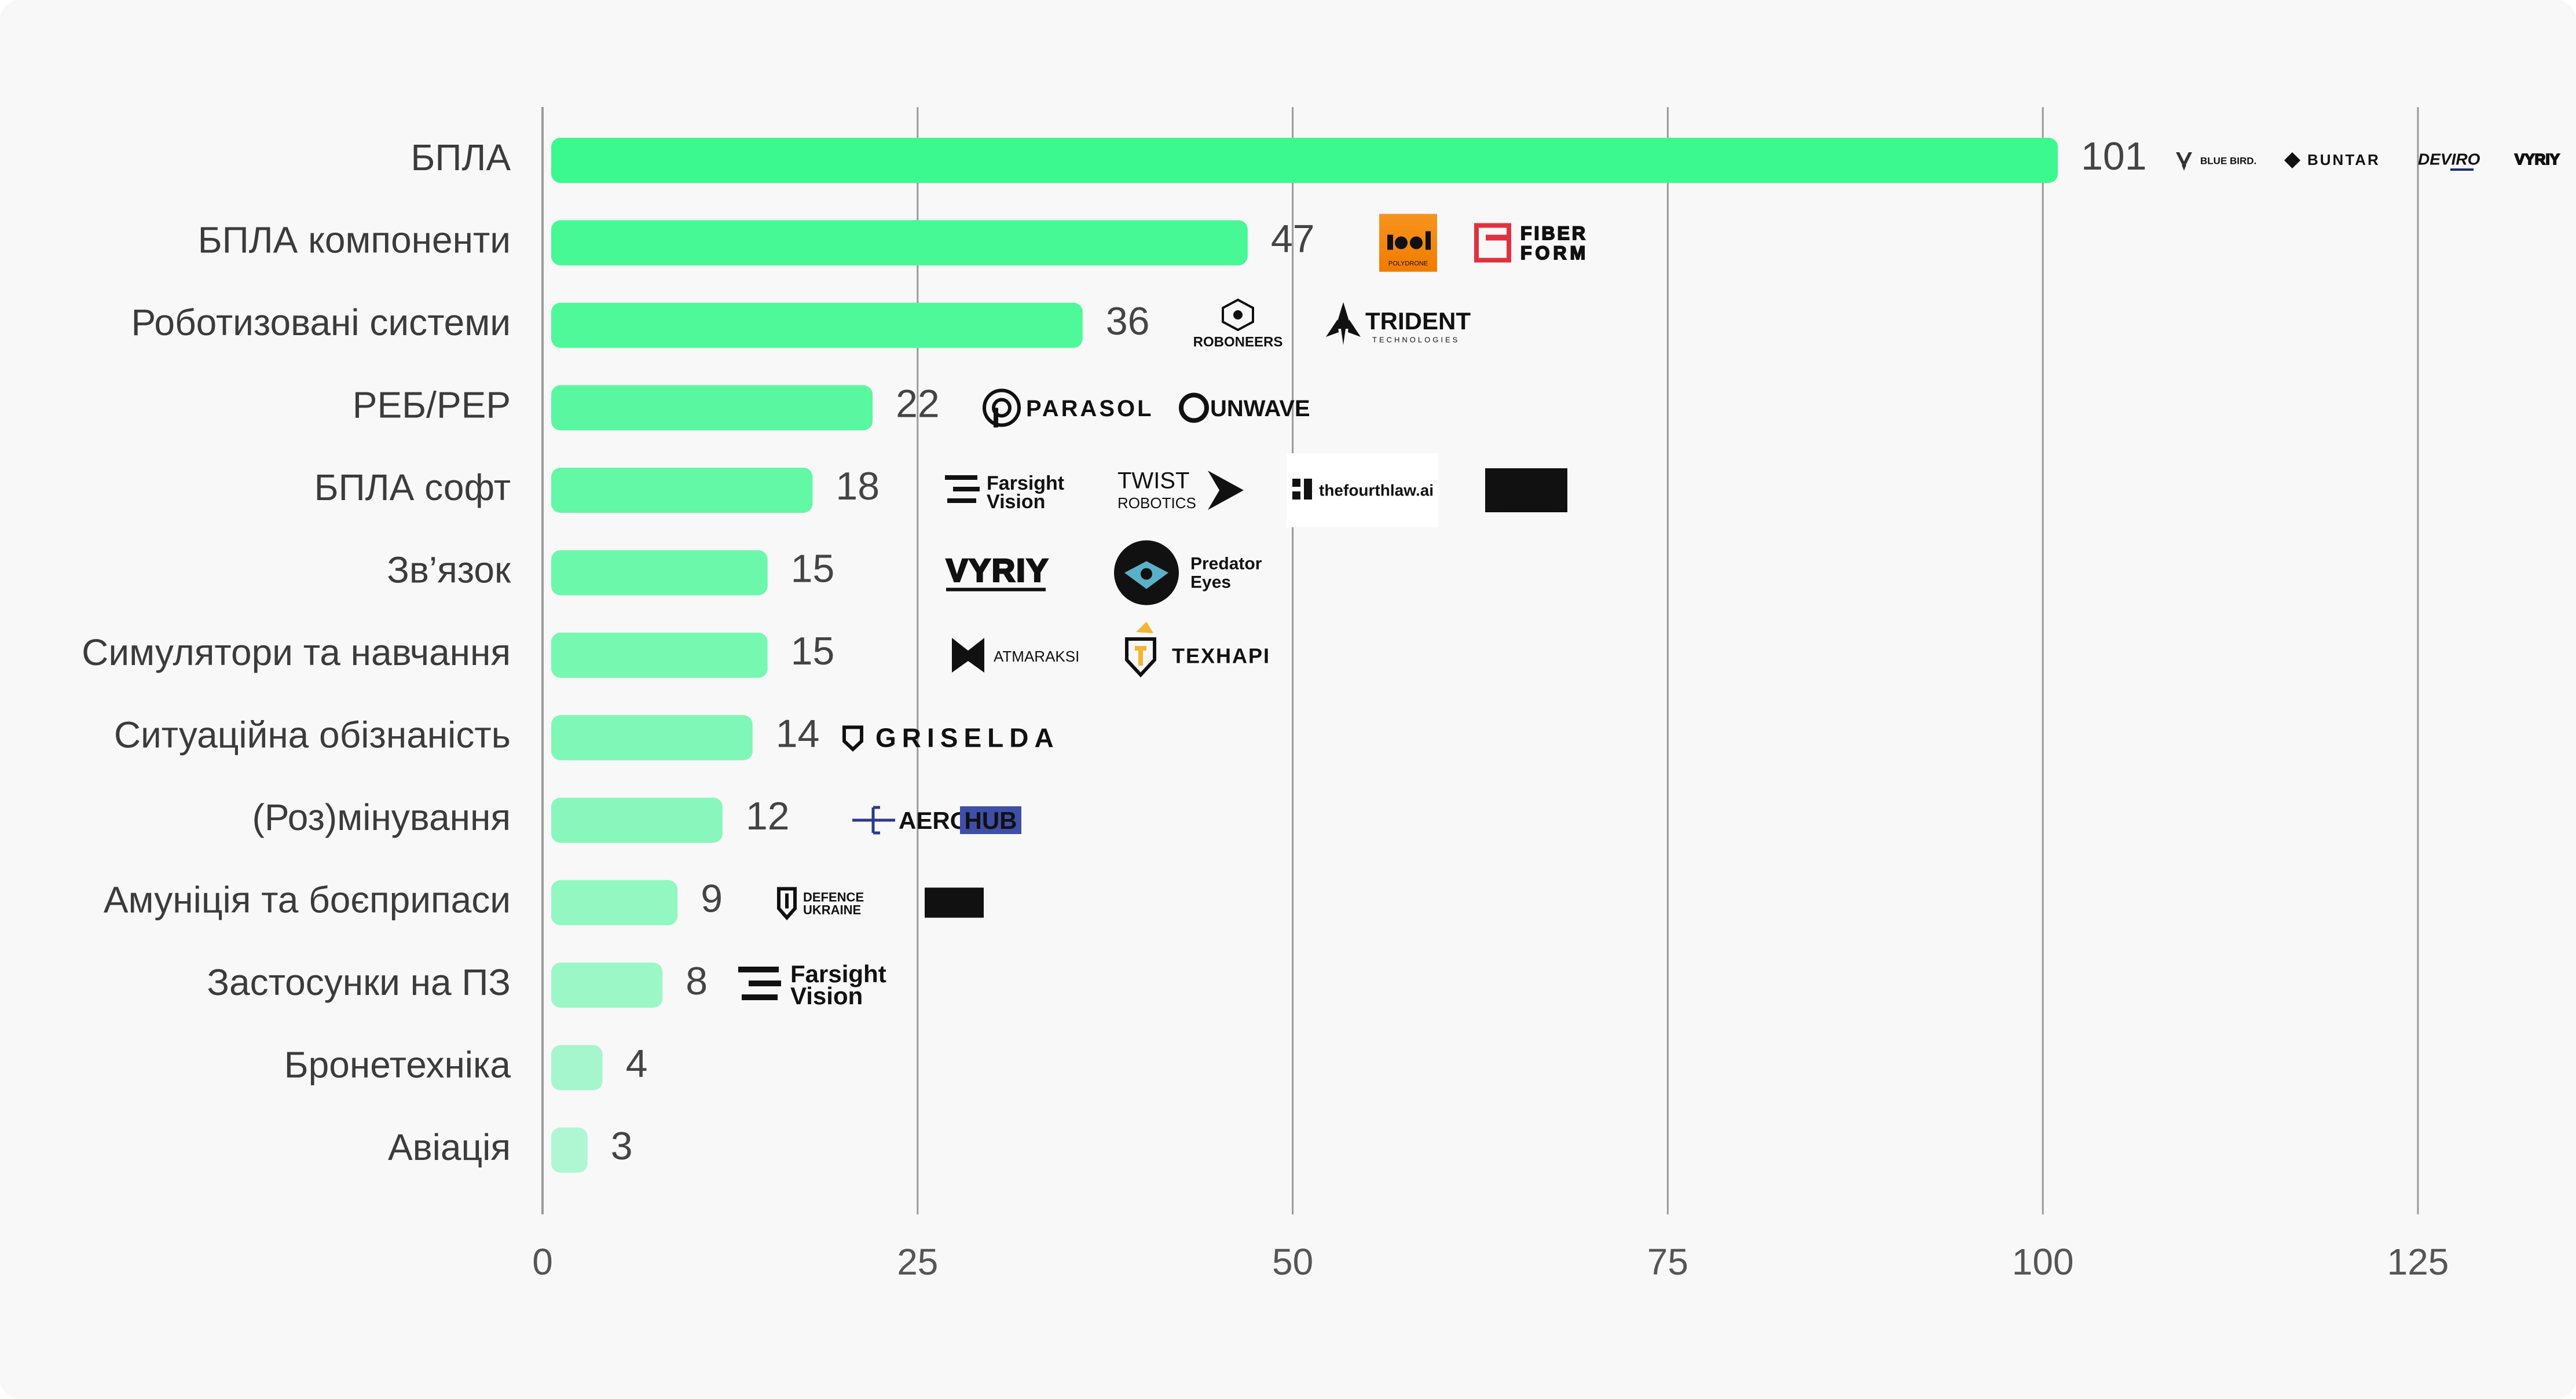 The height and width of the screenshot is (1399, 2576). I want to click on value-label: 36, so click(1128, 321).